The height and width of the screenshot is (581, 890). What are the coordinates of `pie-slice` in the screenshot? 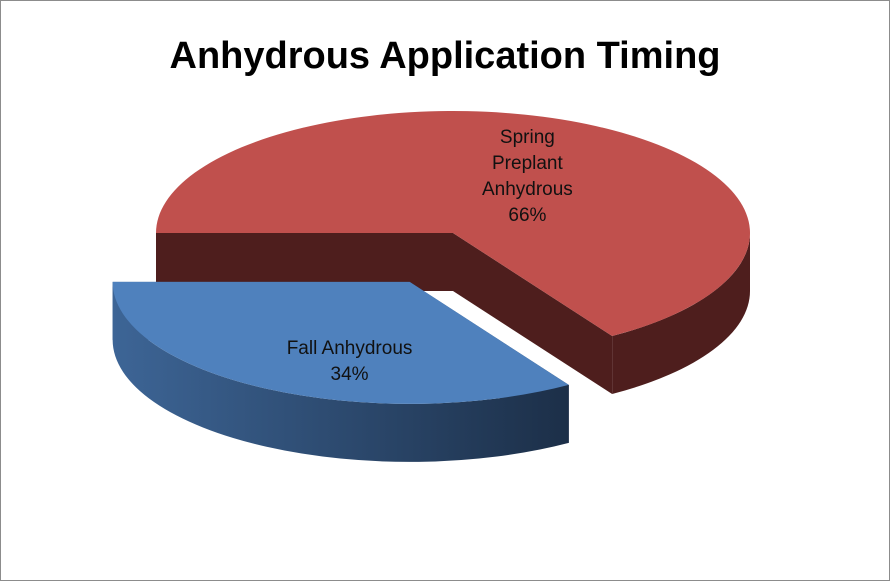 It's located at (340, 342).